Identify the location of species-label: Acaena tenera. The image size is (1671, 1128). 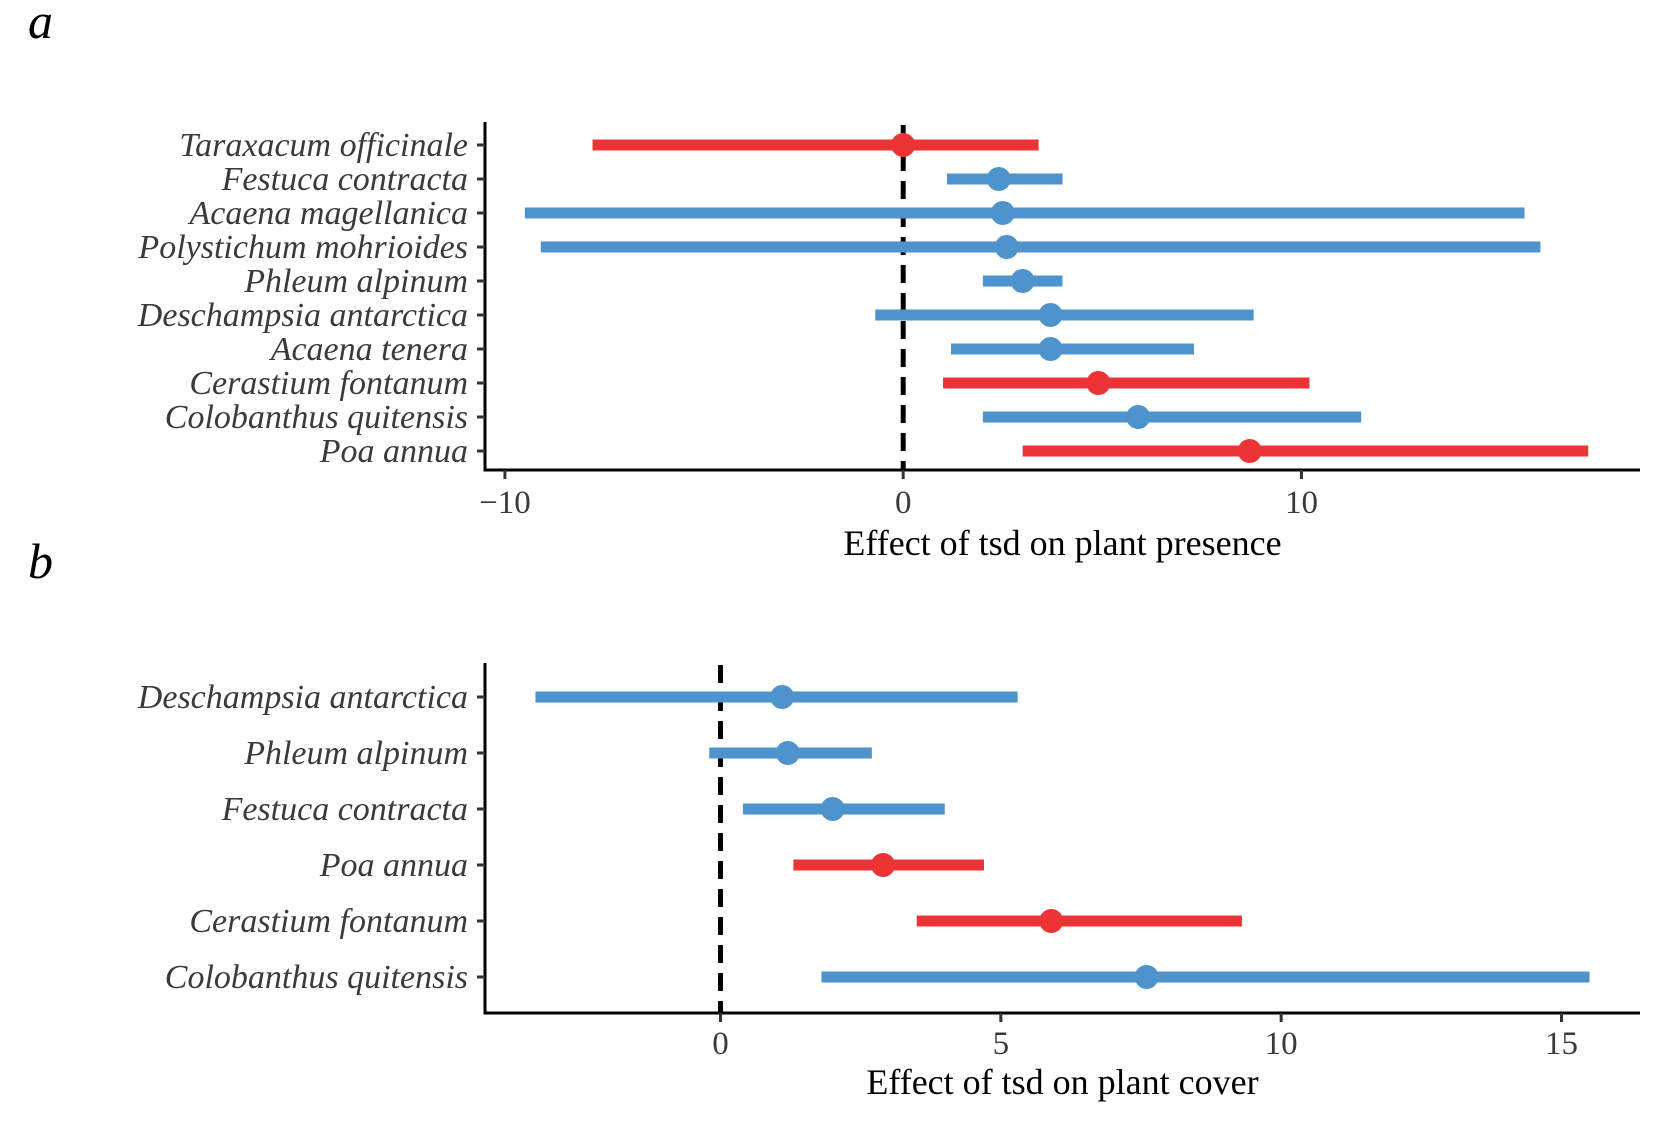
(368, 349).